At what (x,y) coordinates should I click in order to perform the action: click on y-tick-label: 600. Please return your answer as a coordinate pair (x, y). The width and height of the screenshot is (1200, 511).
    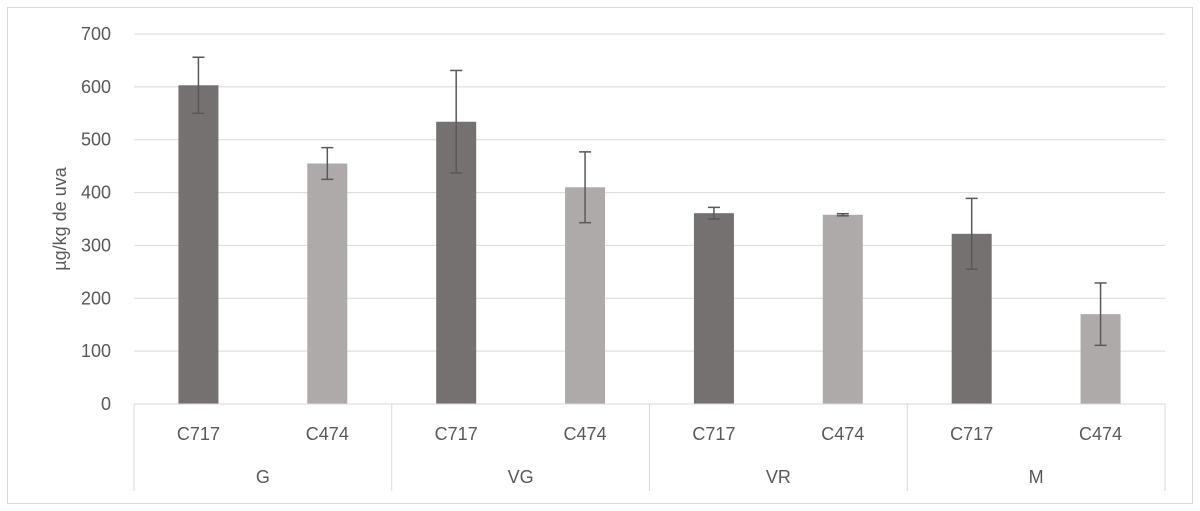
    Looking at the image, I should click on (96, 87).